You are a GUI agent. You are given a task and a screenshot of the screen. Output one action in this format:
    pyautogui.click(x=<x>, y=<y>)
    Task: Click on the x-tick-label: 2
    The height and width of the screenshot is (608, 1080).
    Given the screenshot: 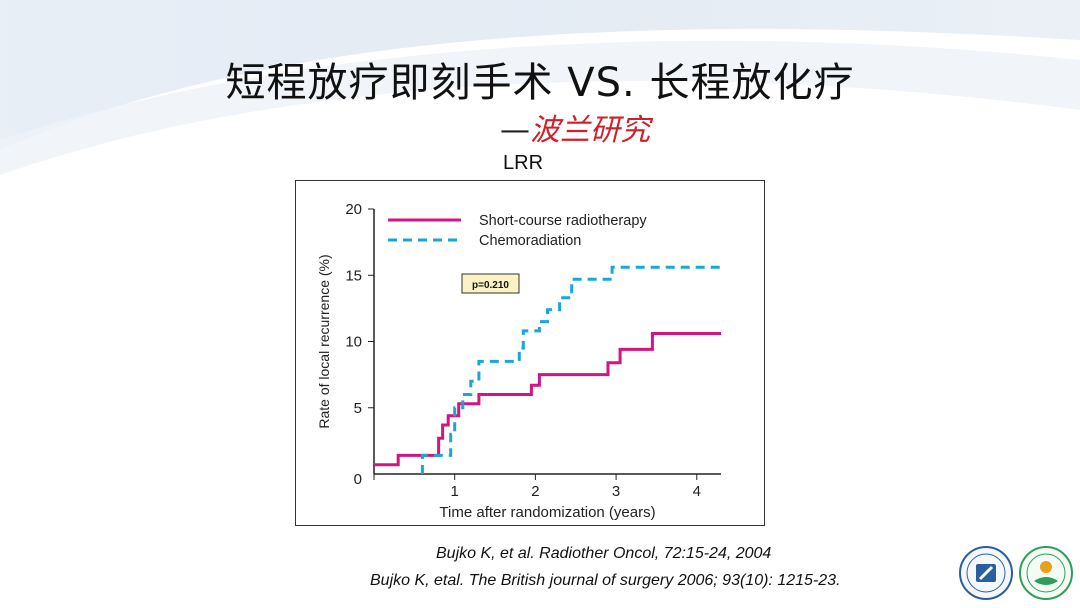 What is the action you would take?
    pyautogui.click(x=535, y=491)
    